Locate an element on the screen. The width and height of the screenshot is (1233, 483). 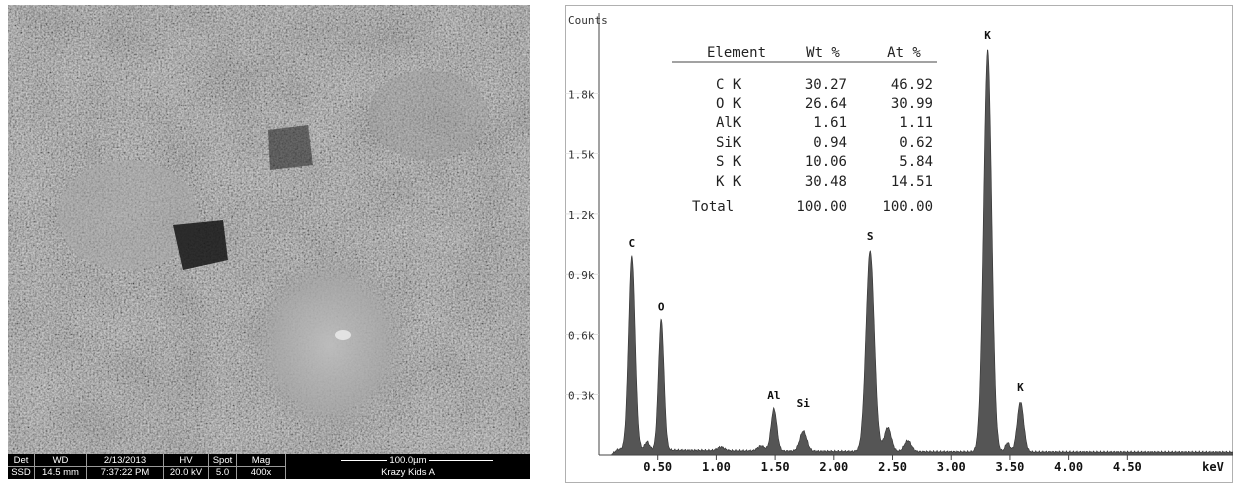
table-row-wt: 30.48 is located at coordinates (826, 182).